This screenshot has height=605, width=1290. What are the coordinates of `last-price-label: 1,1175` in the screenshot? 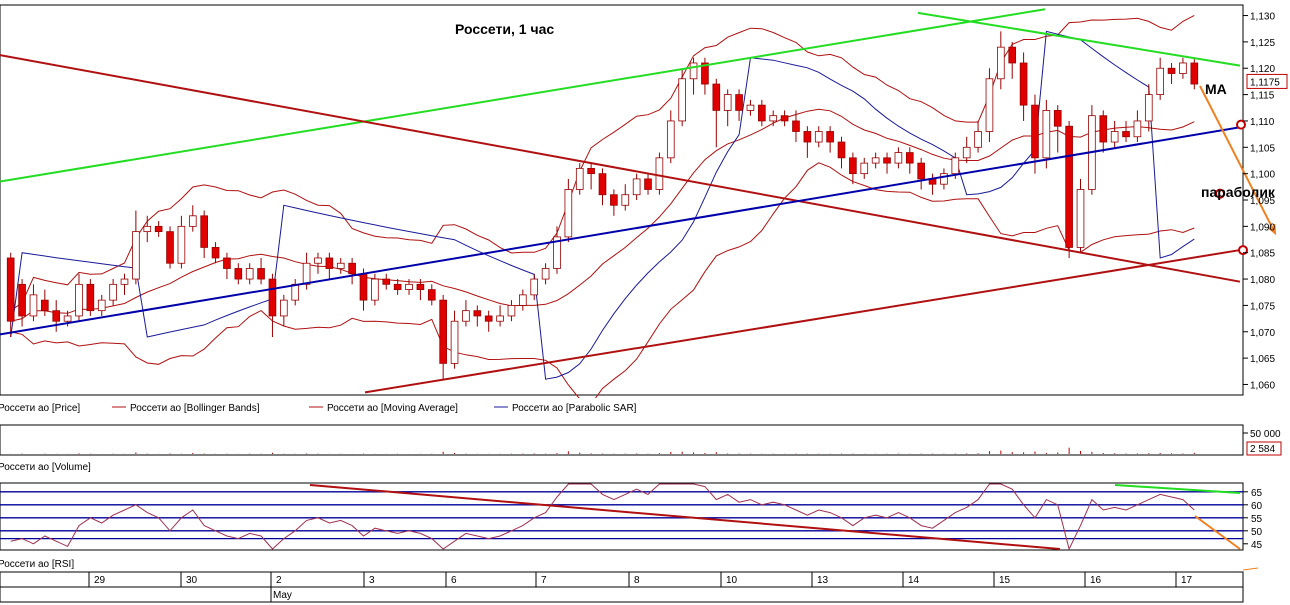 It's located at (1265, 82).